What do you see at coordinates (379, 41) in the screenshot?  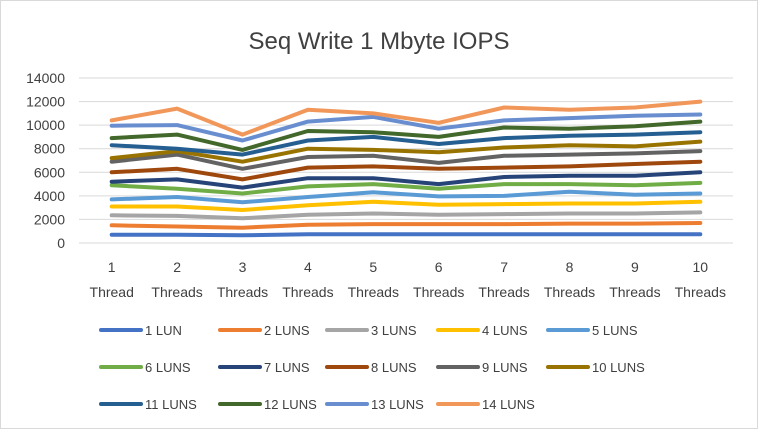 I see `chart-title: Seq Write 1 Mbyte IOPS` at bounding box center [379, 41].